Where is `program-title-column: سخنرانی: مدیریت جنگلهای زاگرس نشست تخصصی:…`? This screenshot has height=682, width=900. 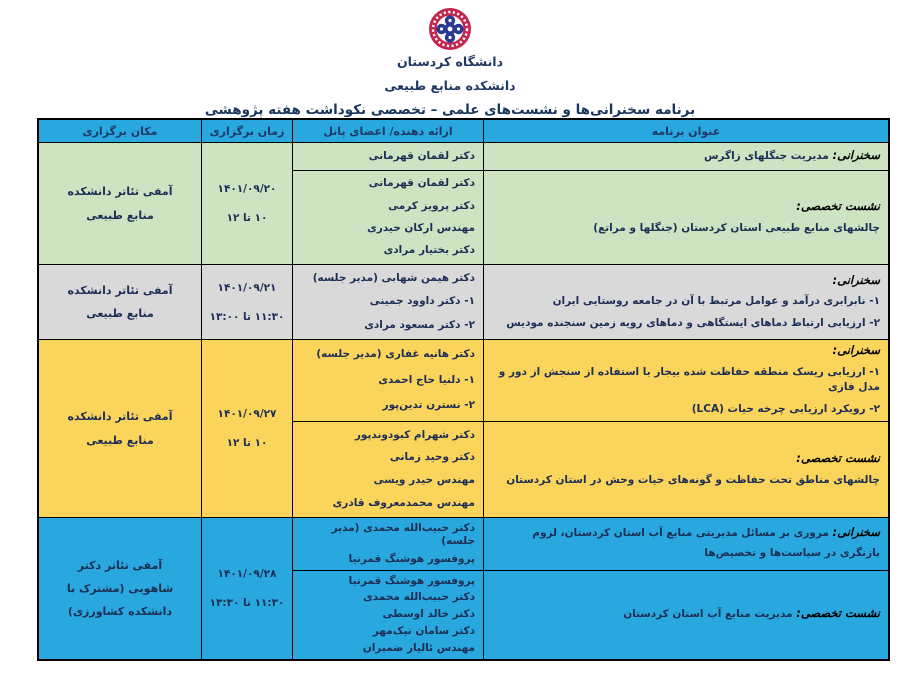
program-title-column: سخنرانی: مدیریت جنگلهای زاگرس نشست تخصصی:… is located at coordinates (685, 203).